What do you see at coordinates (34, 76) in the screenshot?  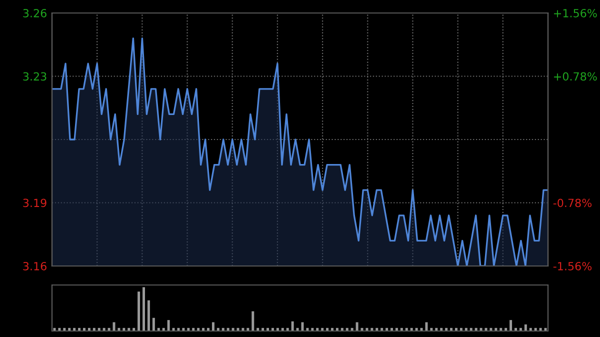 I see `y-tick-label: 3.23` at bounding box center [34, 76].